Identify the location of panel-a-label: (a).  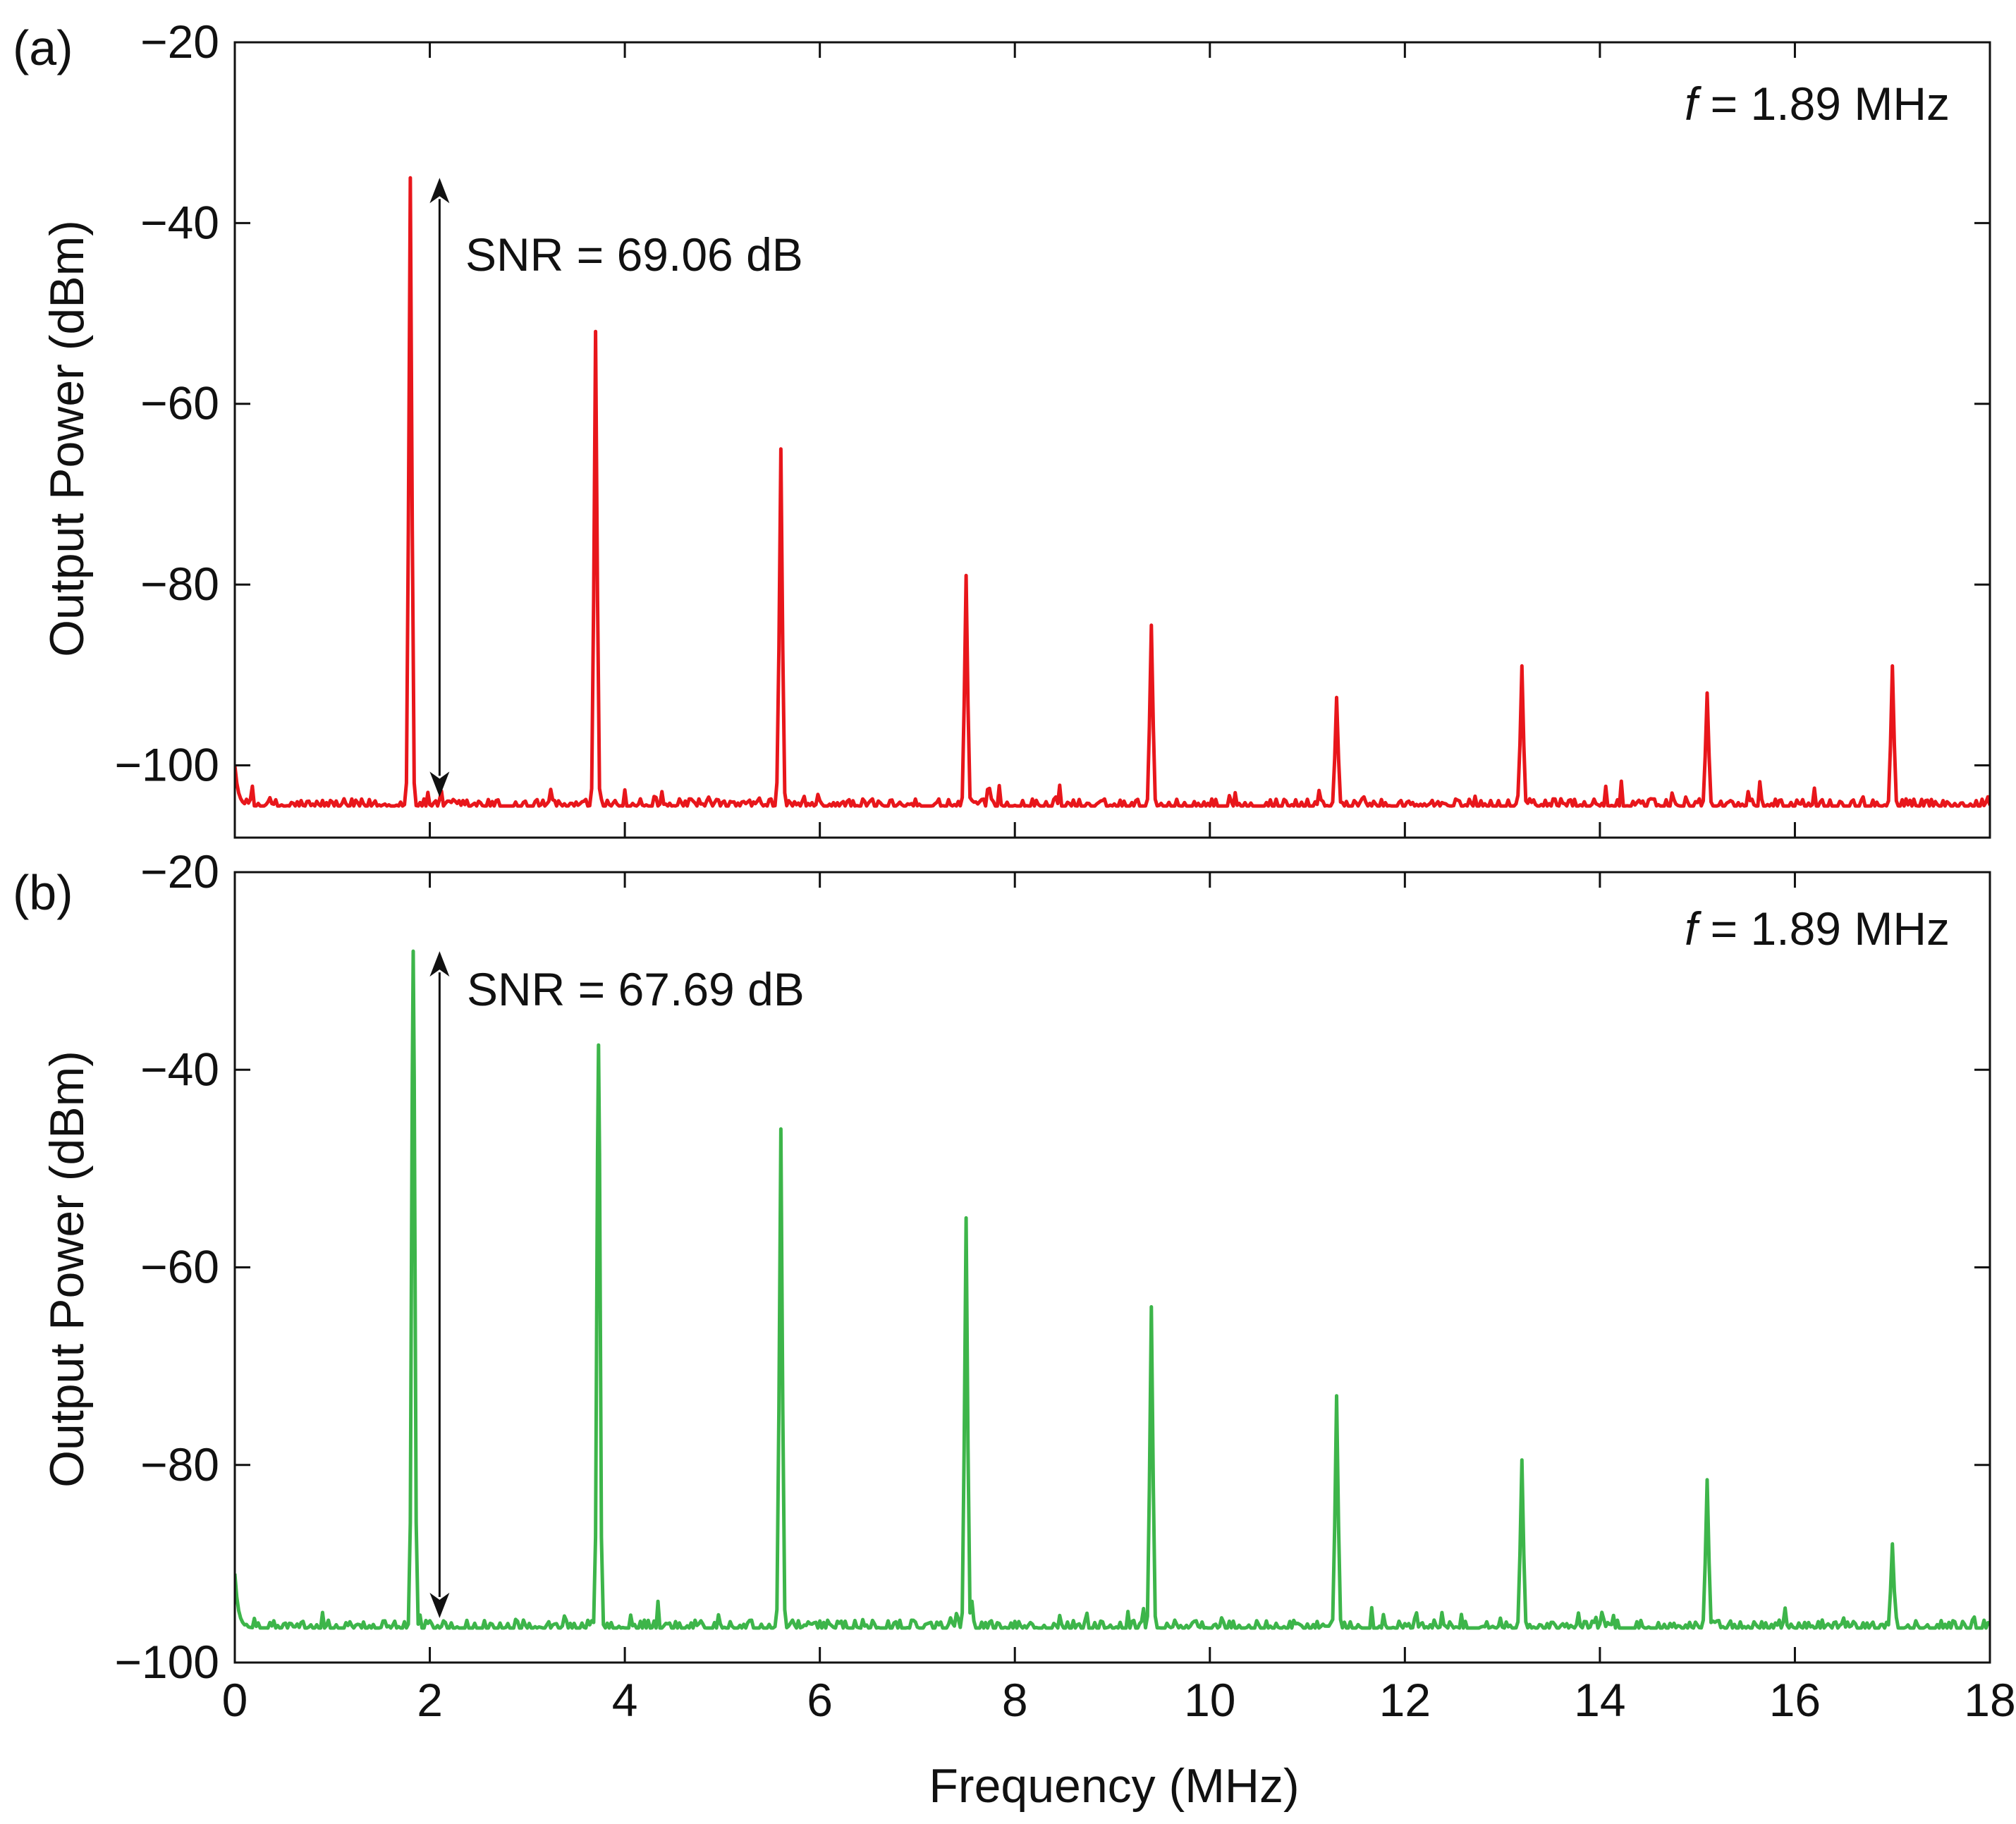
(43, 47).